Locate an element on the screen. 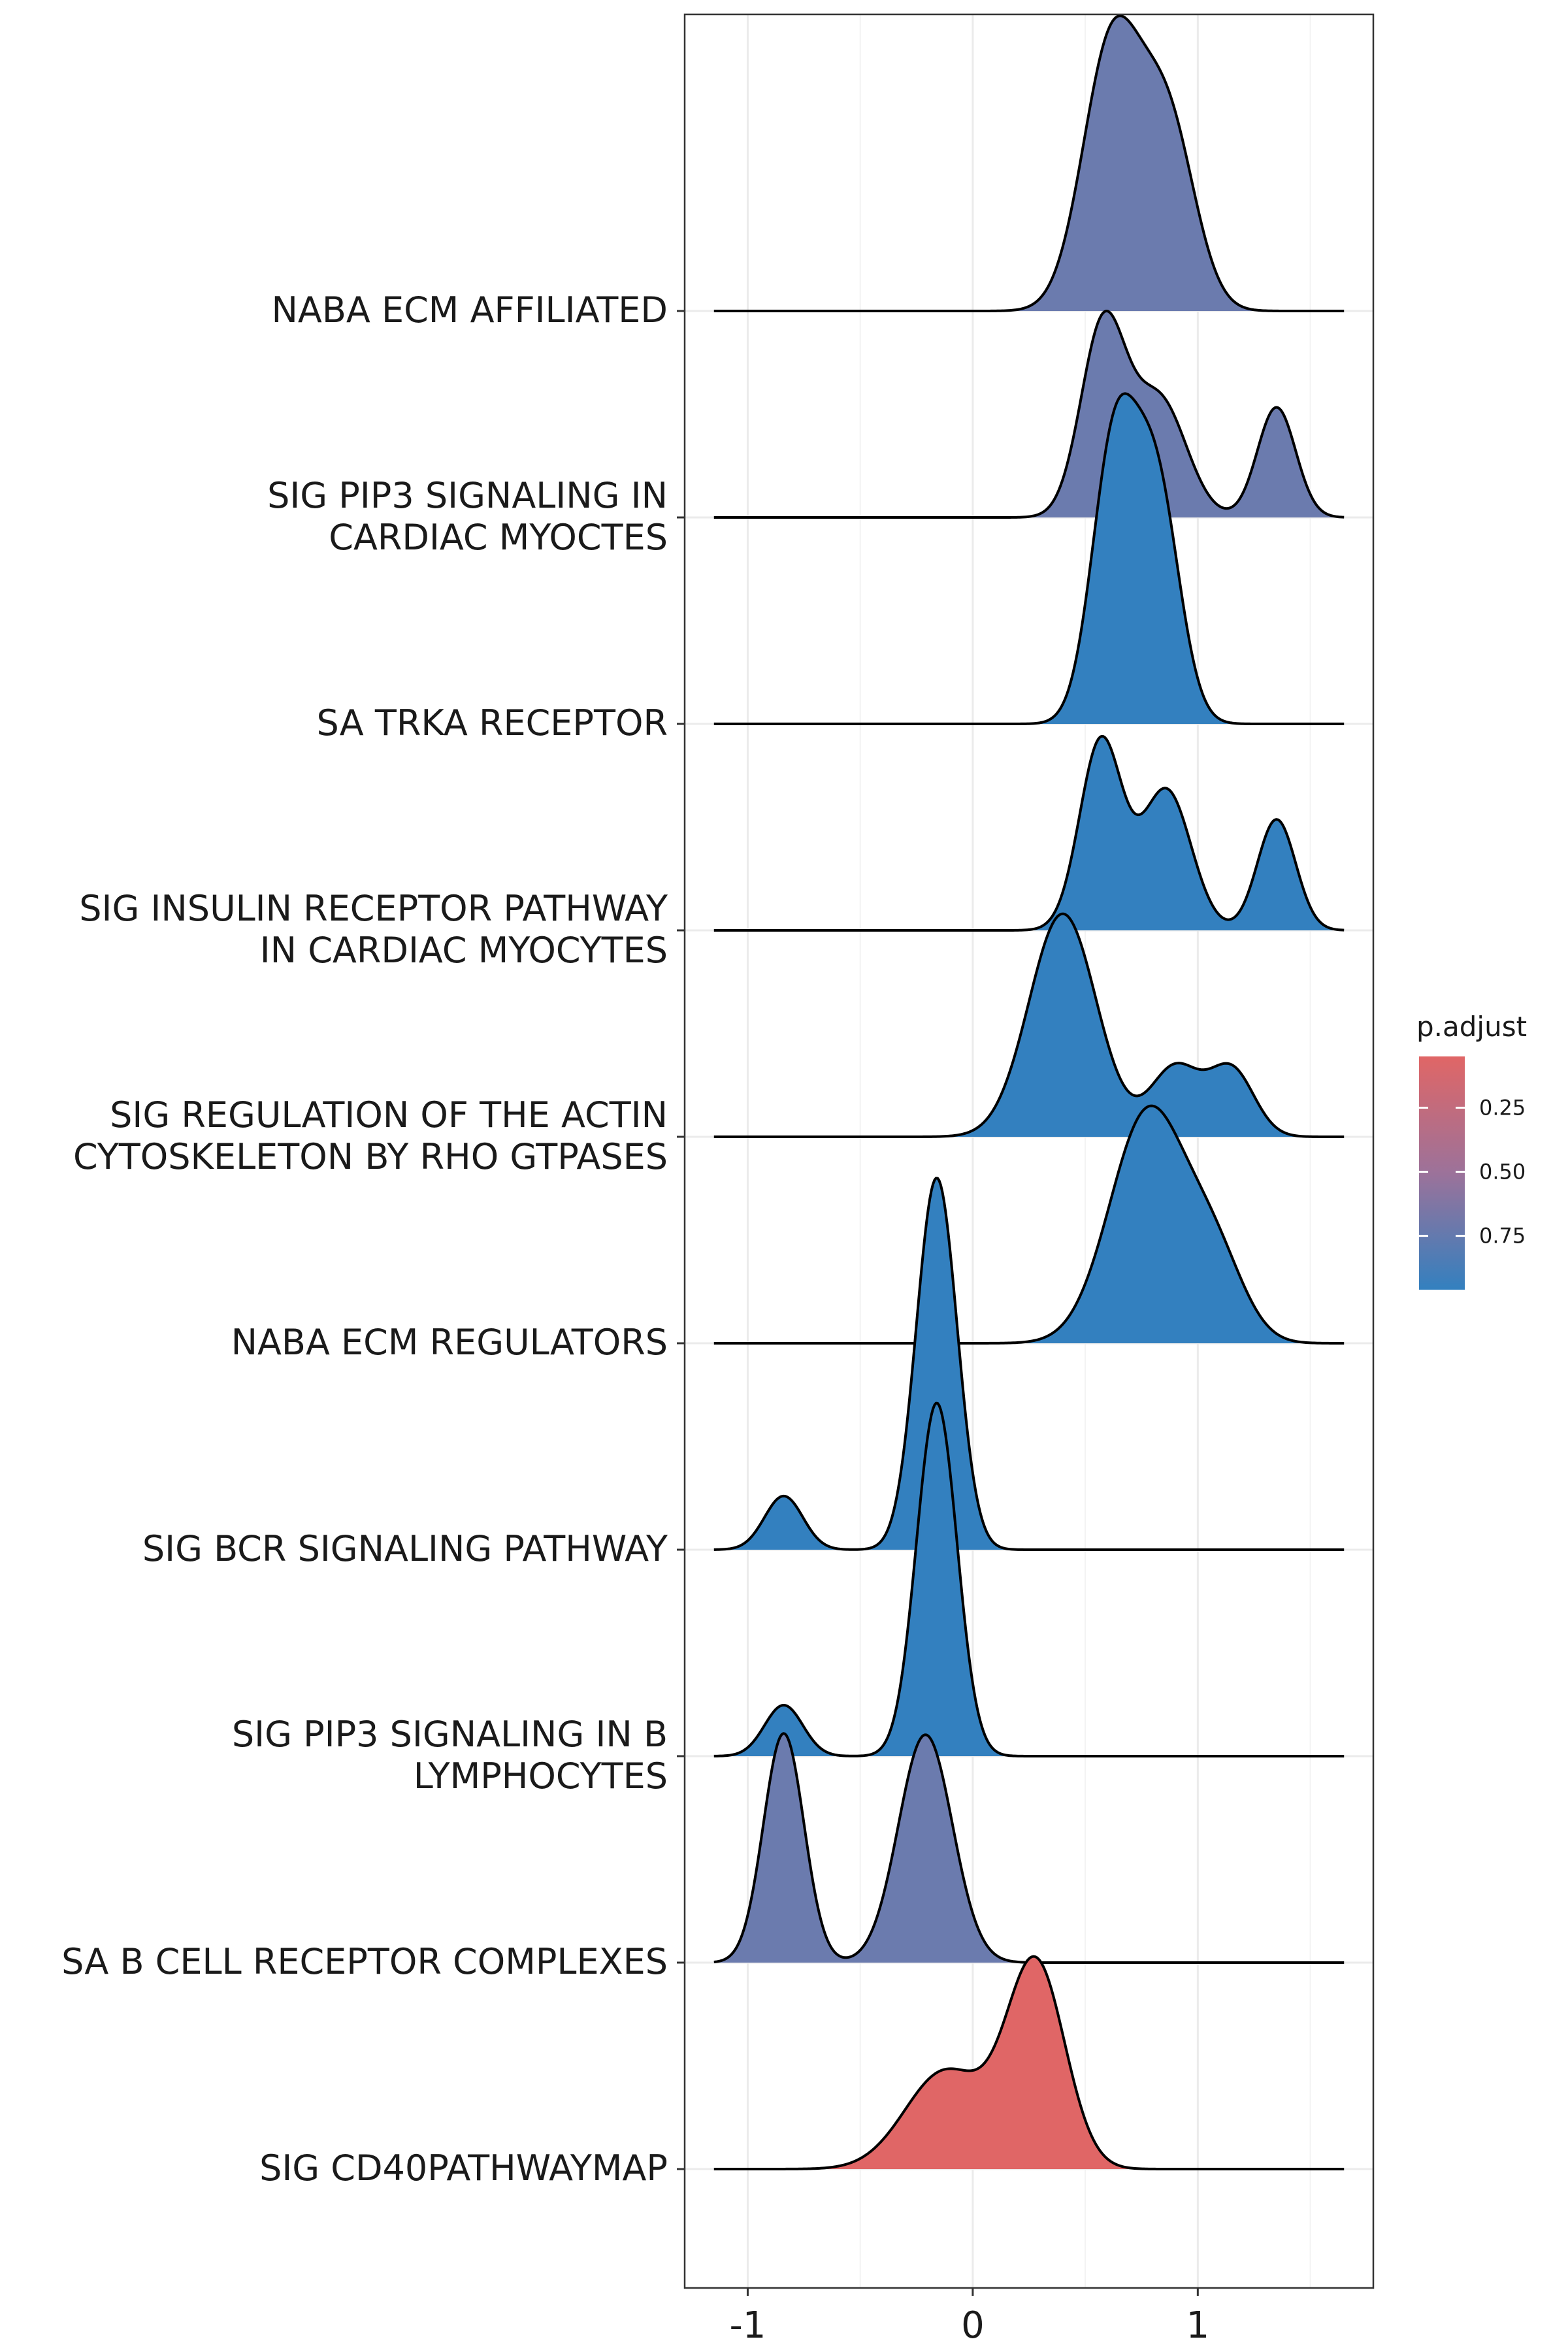  y-axis-label: SA TRKA RECEPTOR is located at coordinates (492, 722).